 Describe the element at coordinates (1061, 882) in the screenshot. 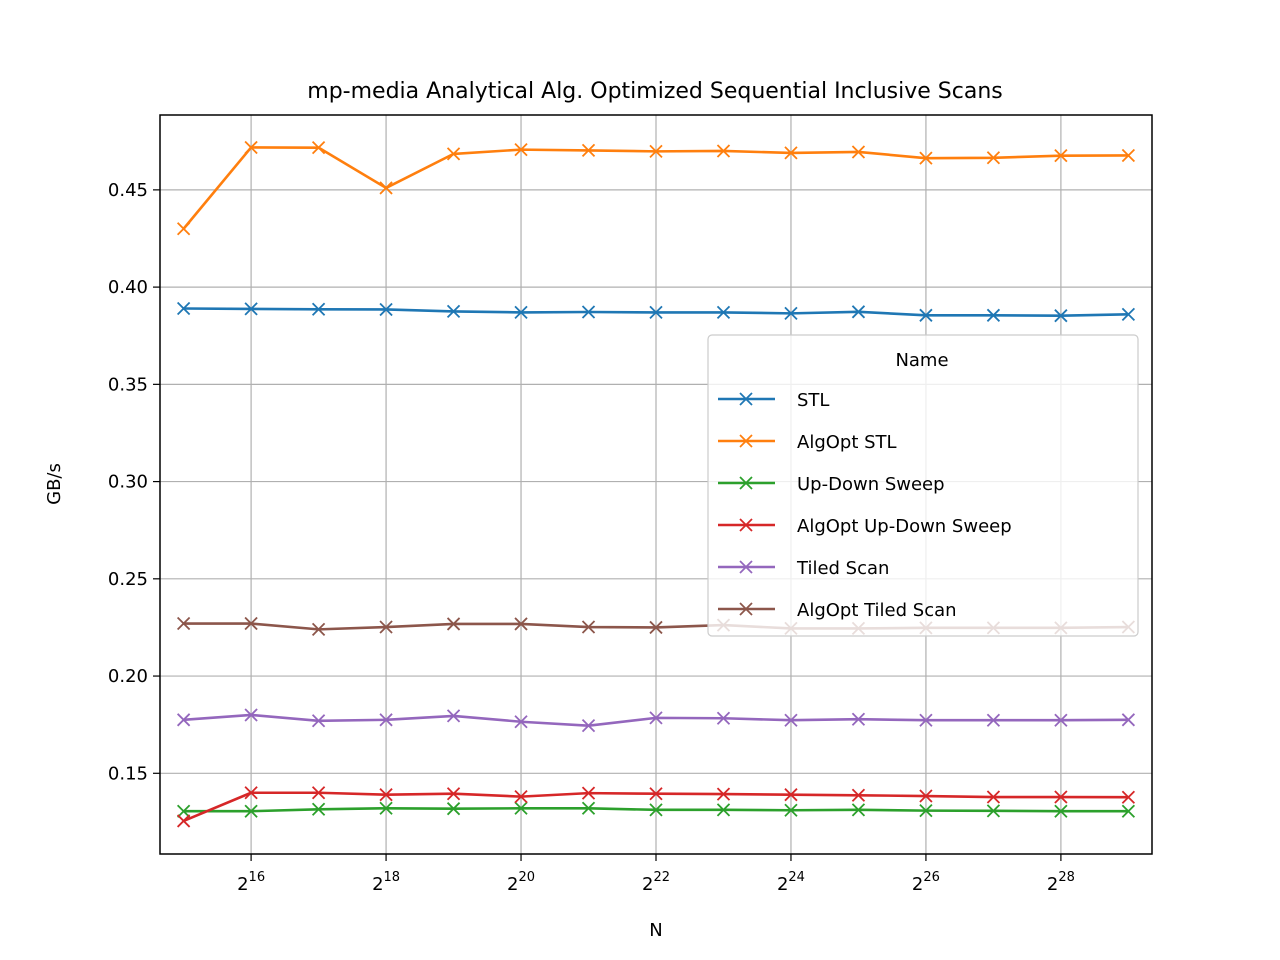

I see `x-tick-label: 228` at that location.